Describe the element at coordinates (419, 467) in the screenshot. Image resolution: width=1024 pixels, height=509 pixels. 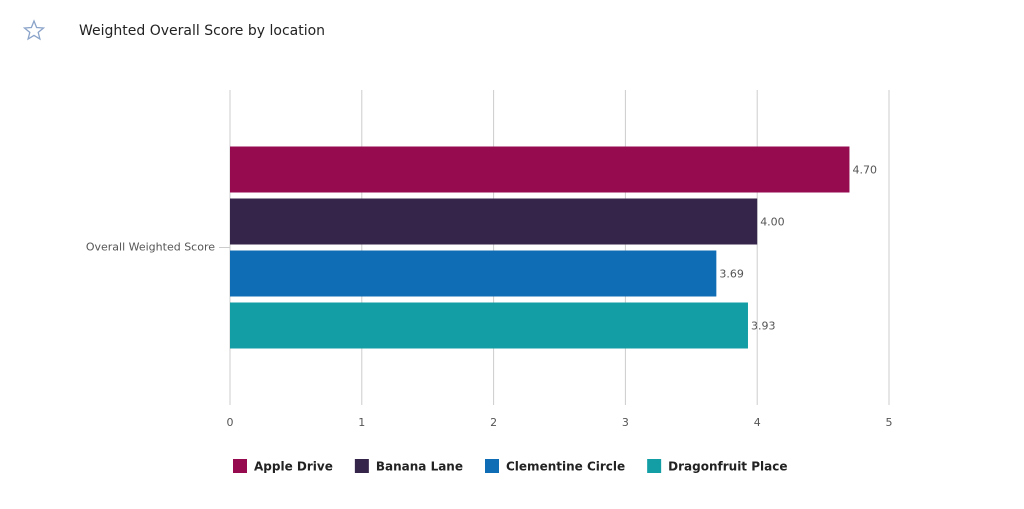
I see `legend-label: Banana Lane` at that location.